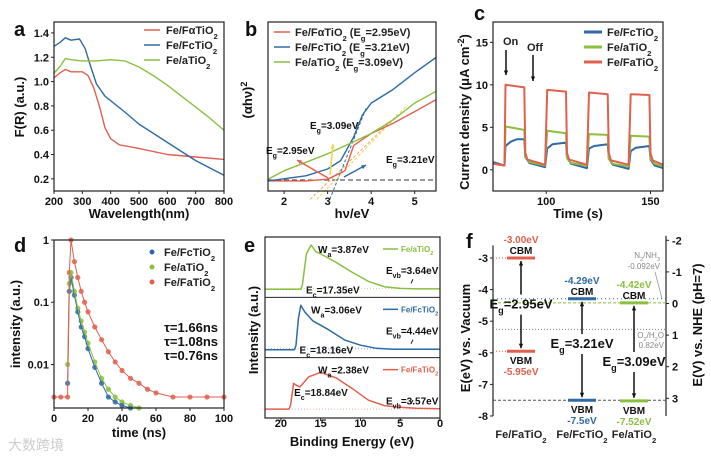 The width and height of the screenshot is (711, 457). What do you see at coordinates (675, 399) in the screenshot?
I see `y-tick-label: 3` at bounding box center [675, 399].